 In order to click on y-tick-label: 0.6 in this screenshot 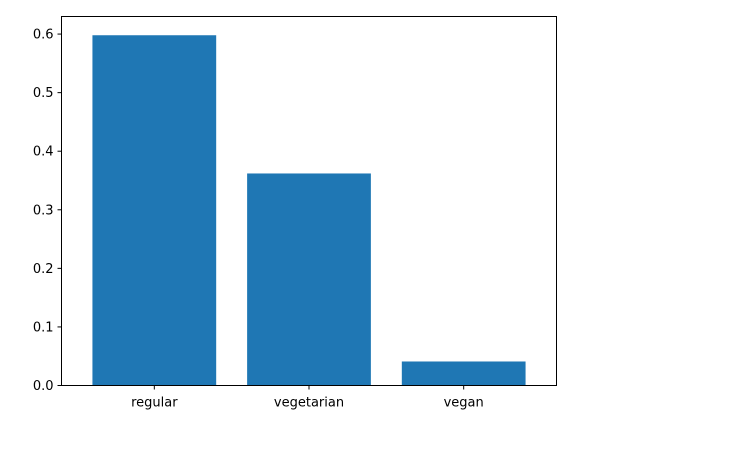, I will do `click(43, 35)`.